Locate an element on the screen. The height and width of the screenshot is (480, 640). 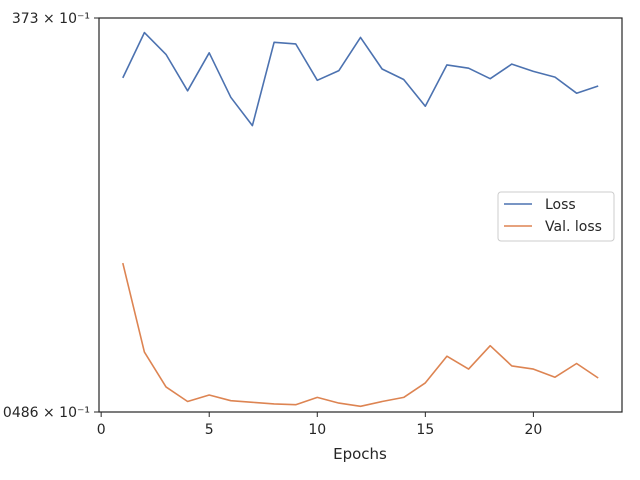
legend-label: Val. loss is located at coordinates (573, 227).